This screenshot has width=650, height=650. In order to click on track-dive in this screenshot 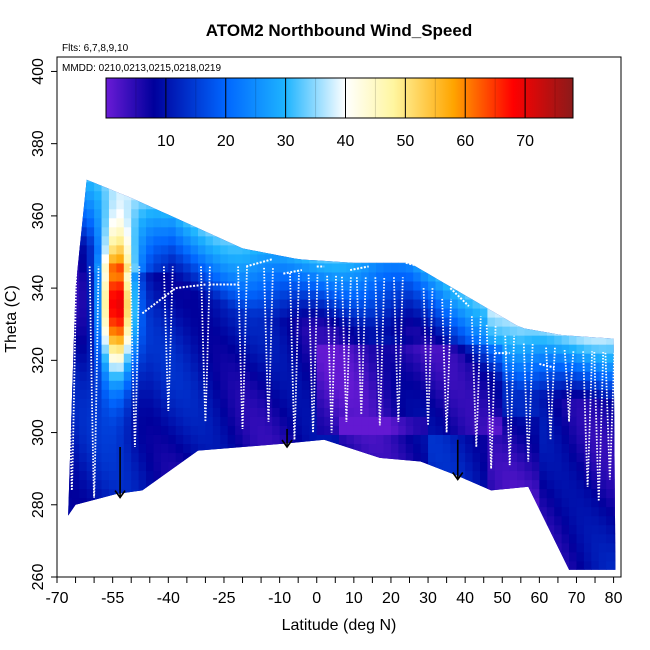, I will do `click(380, 351)`.